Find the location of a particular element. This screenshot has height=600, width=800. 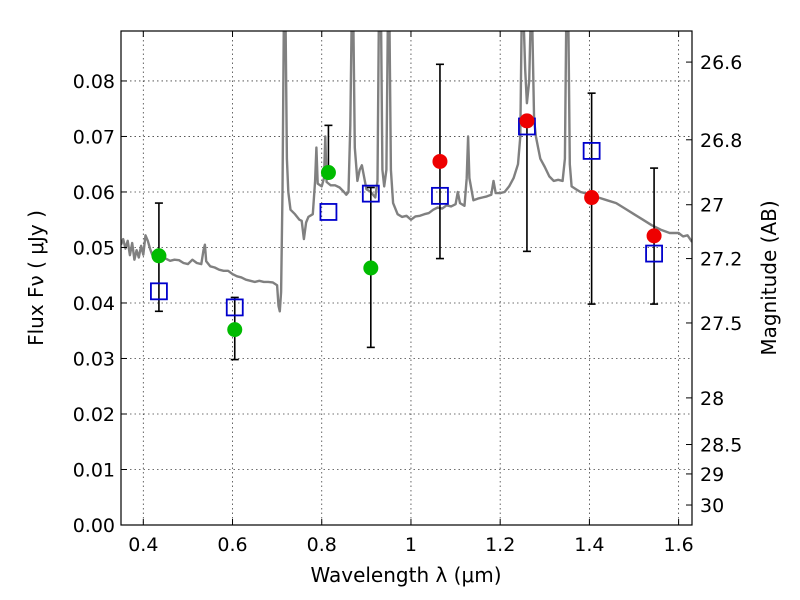

y-tick-label: 0.05 is located at coordinates (94, 248).